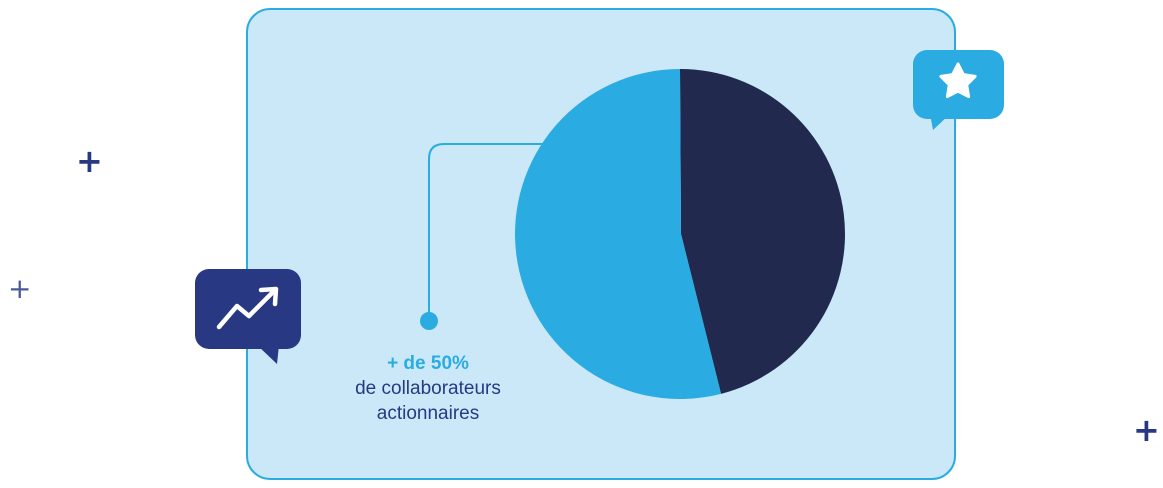  I want to click on annotation-line-1: de collaborateurs, so click(428, 388).